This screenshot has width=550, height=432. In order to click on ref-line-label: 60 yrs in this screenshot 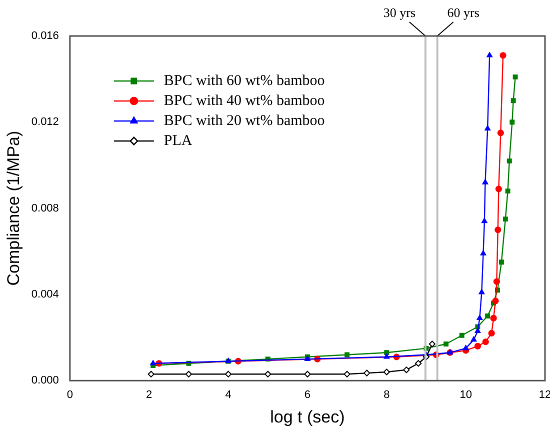, I will do `click(463, 12)`.